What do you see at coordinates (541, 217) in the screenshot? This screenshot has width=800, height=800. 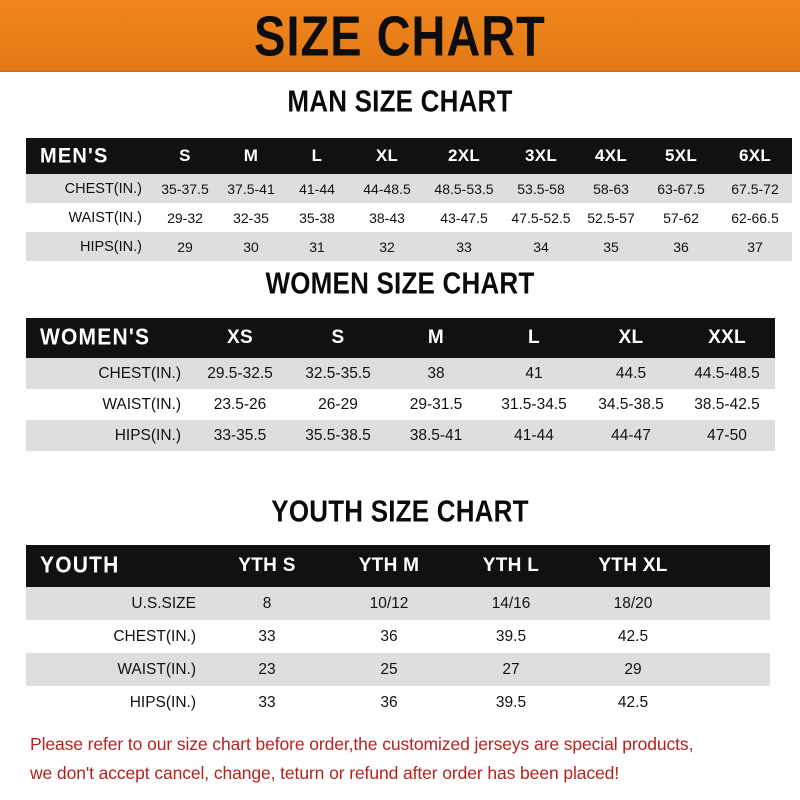 I see `men-waist-3xl: 47.5-52.5` at bounding box center [541, 217].